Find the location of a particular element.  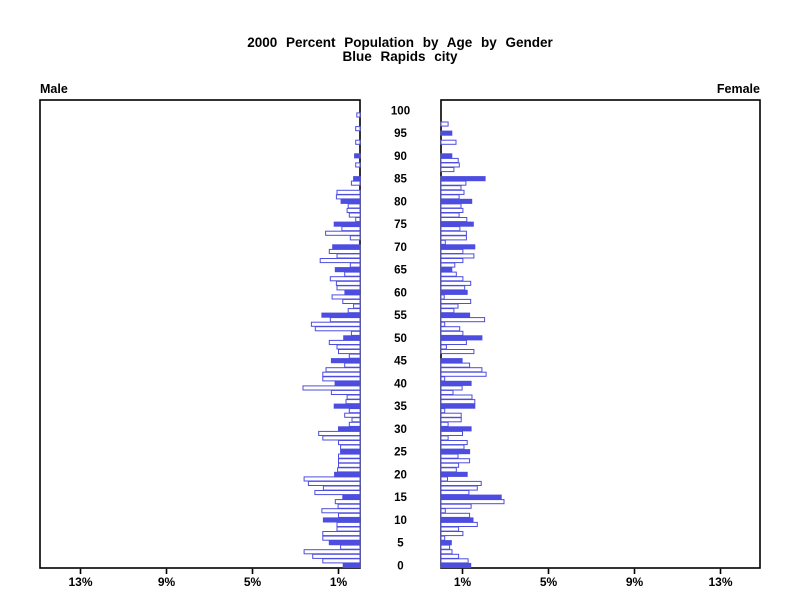

female-bars-group is located at coordinates (472, 345).